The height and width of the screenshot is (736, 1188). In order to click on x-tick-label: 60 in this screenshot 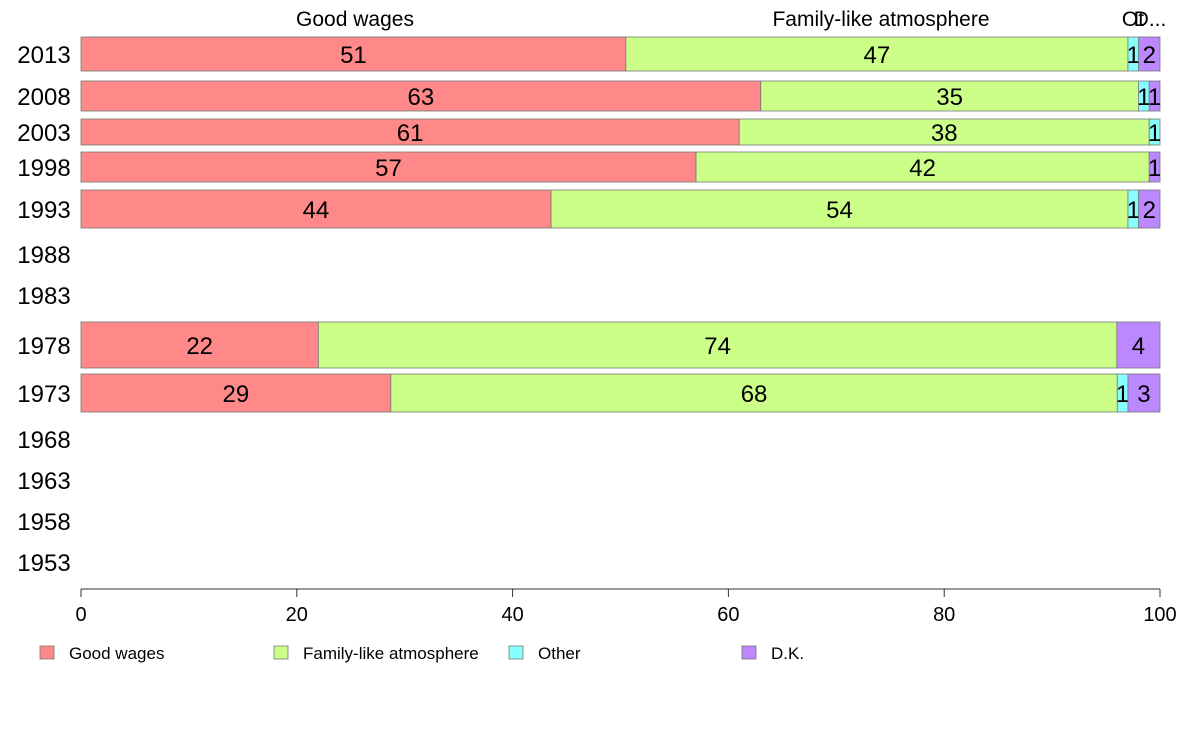, I will do `click(728, 615)`.